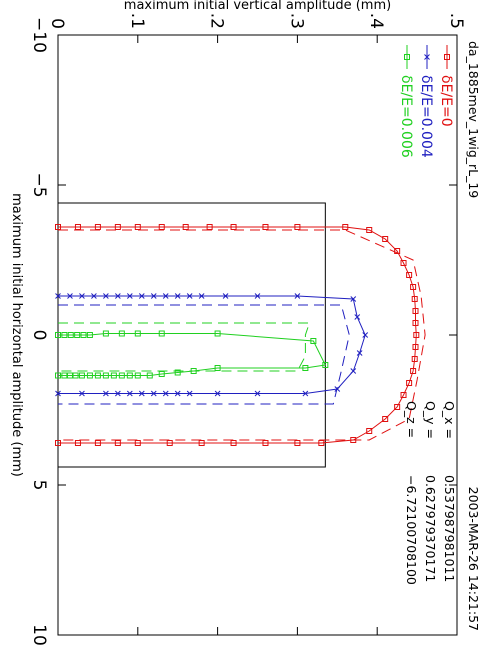 The height and width of the screenshot is (670, 491). I want to click on series-line, so click(212, 344).